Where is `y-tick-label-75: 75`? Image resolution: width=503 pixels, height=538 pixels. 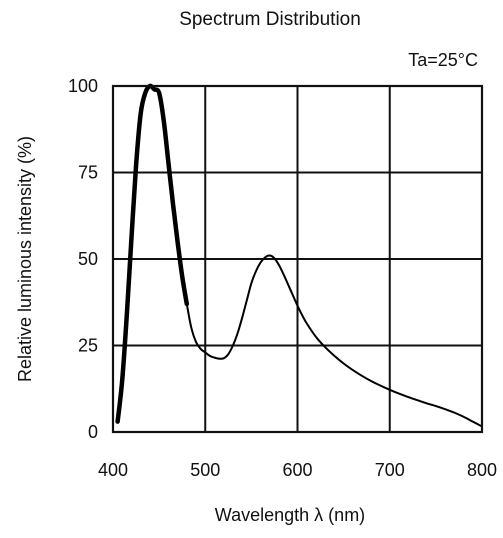 y-tick-label-75: 75 is located at coordinates (88, 173).